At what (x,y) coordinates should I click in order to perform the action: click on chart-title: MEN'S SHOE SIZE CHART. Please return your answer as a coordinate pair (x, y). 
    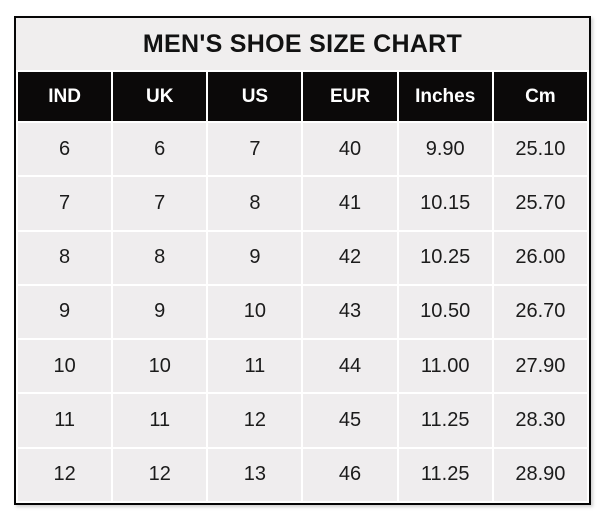
    Looking at the image, I should click on (302, 44).